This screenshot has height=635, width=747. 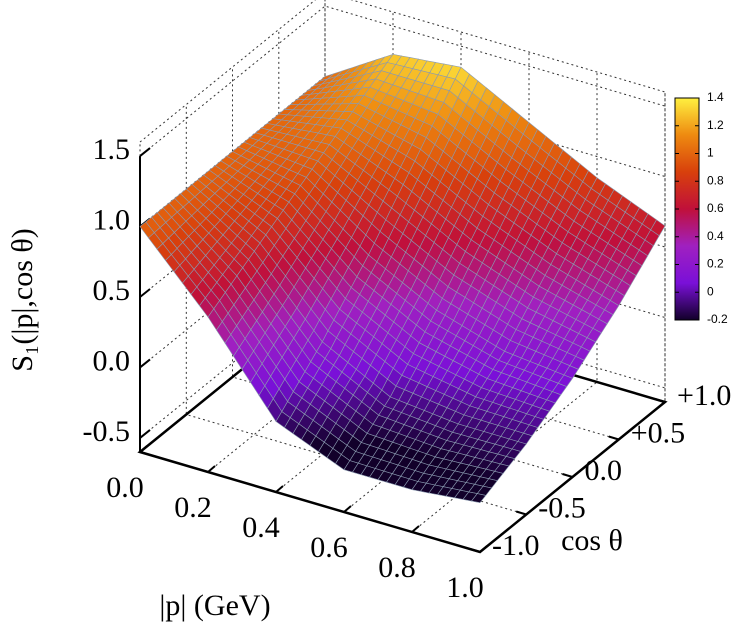 I want to click on z-tick-label: 1.5, so click(x=112, y=149).